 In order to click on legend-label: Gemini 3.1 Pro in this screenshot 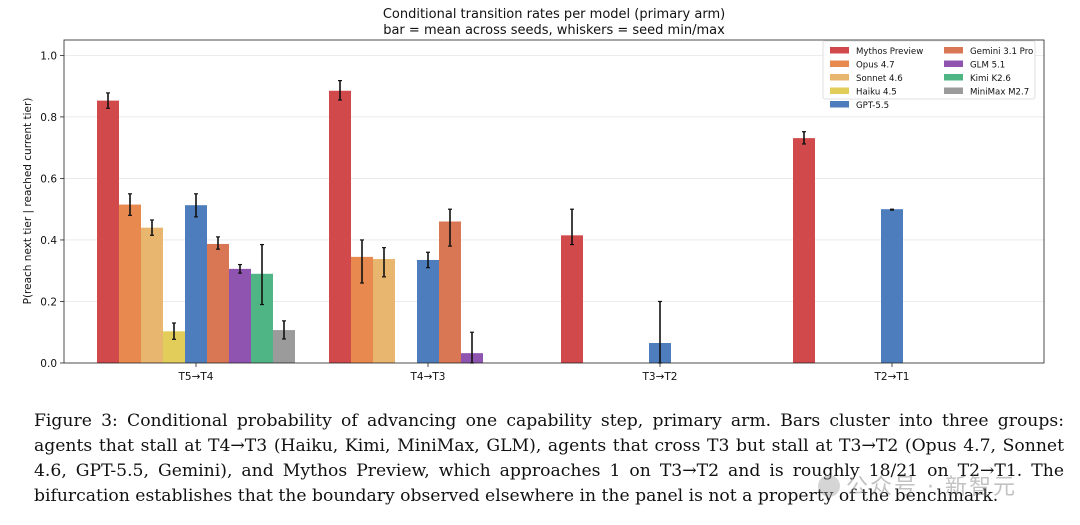, I will do `click(1001, 52)`.